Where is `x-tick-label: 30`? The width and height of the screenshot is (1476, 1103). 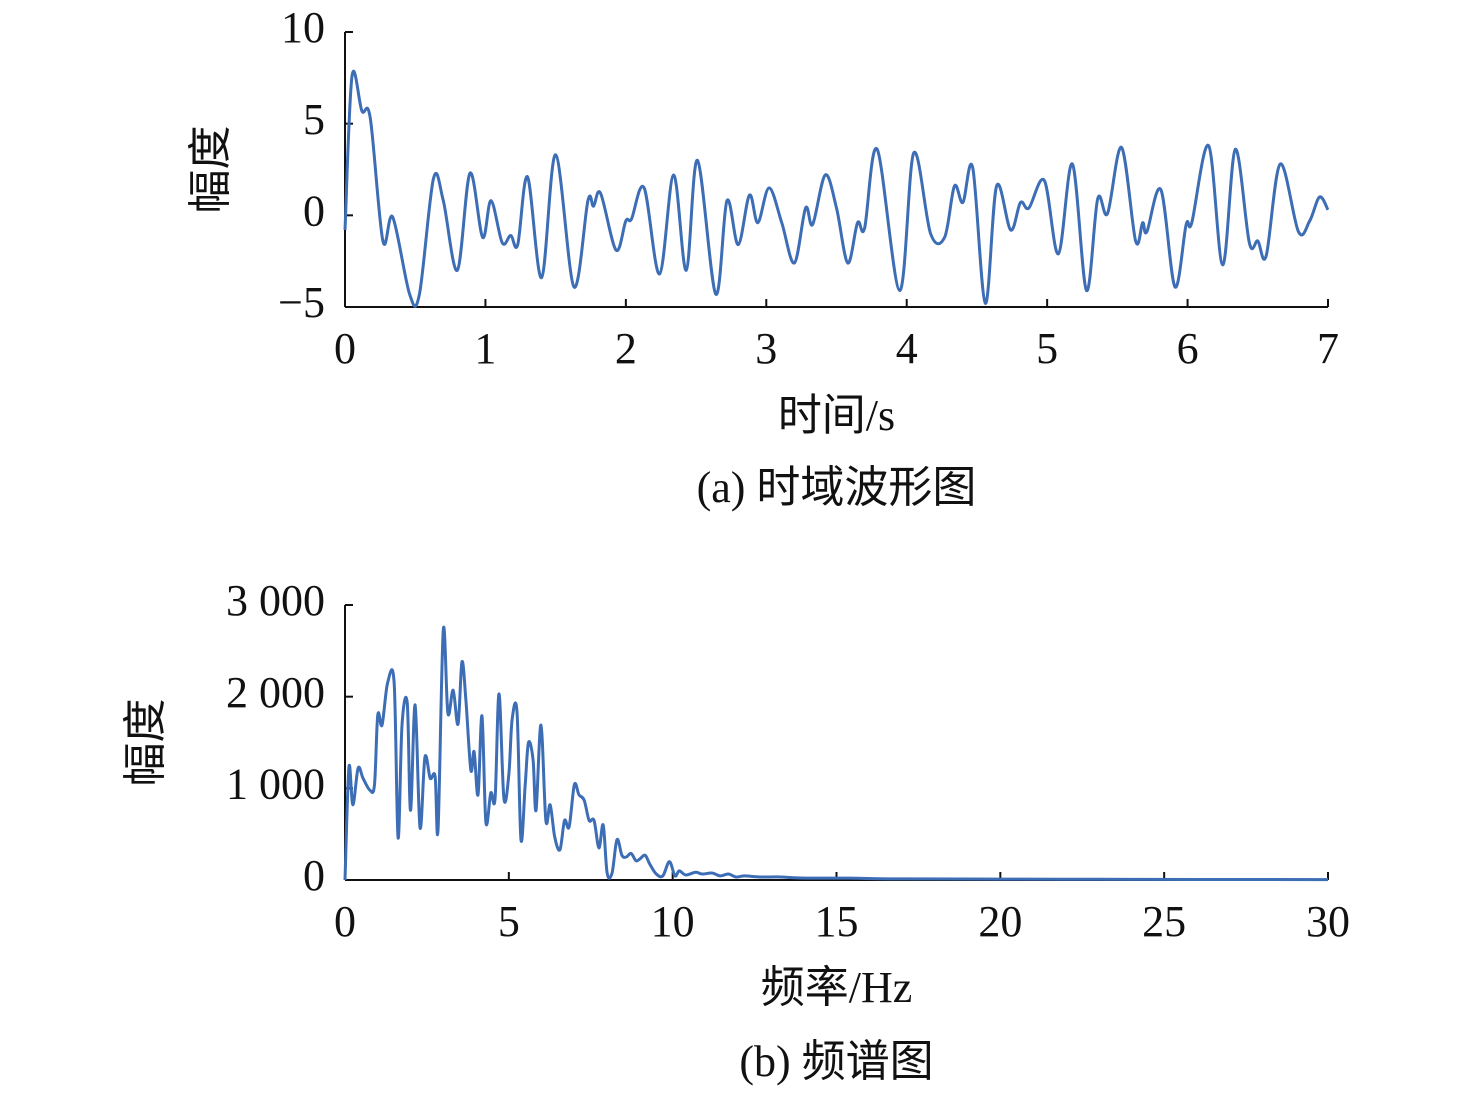
x-tick-label: 30 is located at coordinates (1328, 921).